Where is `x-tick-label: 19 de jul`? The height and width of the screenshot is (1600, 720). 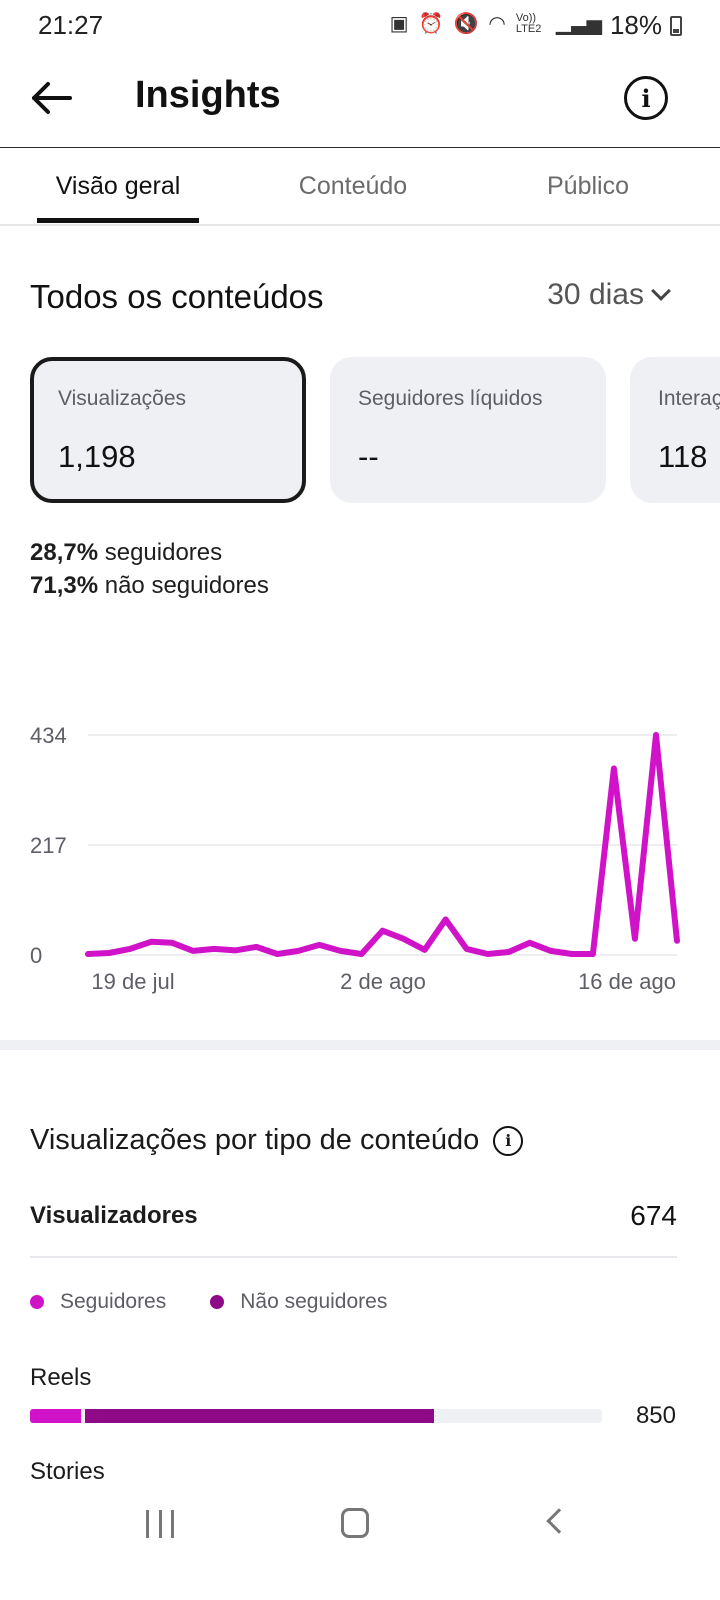
x-tick-label: 19 de jul is located at coordinates (132, 981).